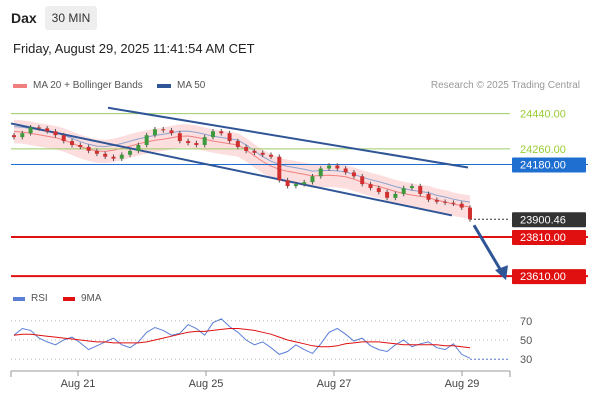 The height and width of the screenshot is (400, 590). What do you see at coordinates (191, 85) in the screenshot?
I see `ma50-label: MA 50` at bounding box center [191, 85].